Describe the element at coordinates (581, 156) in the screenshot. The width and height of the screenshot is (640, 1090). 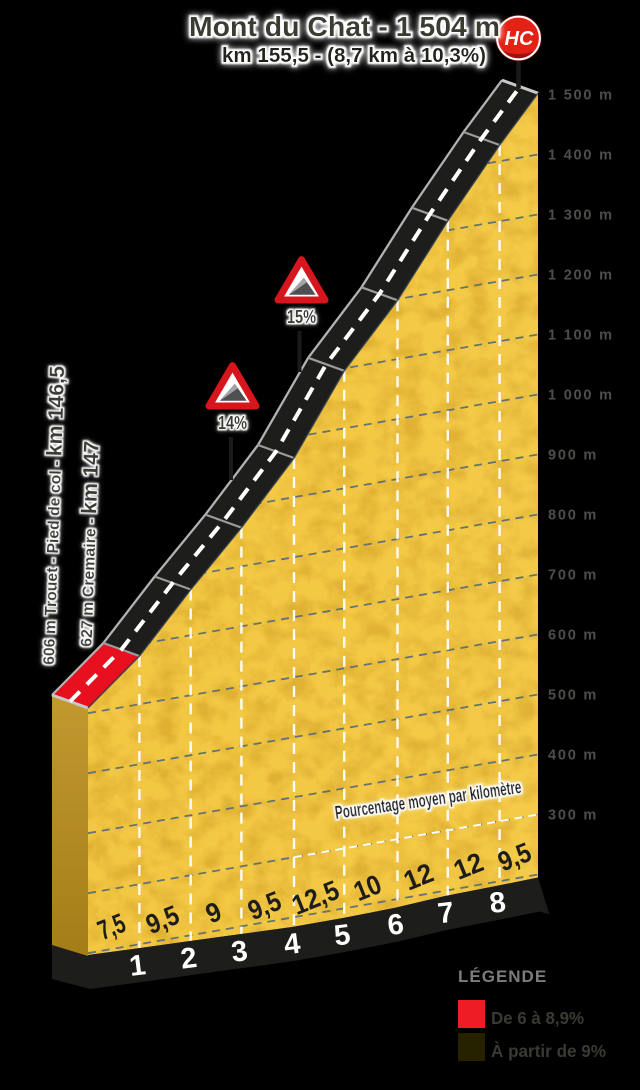
I see `svg-text: 1 400 m` at that location.